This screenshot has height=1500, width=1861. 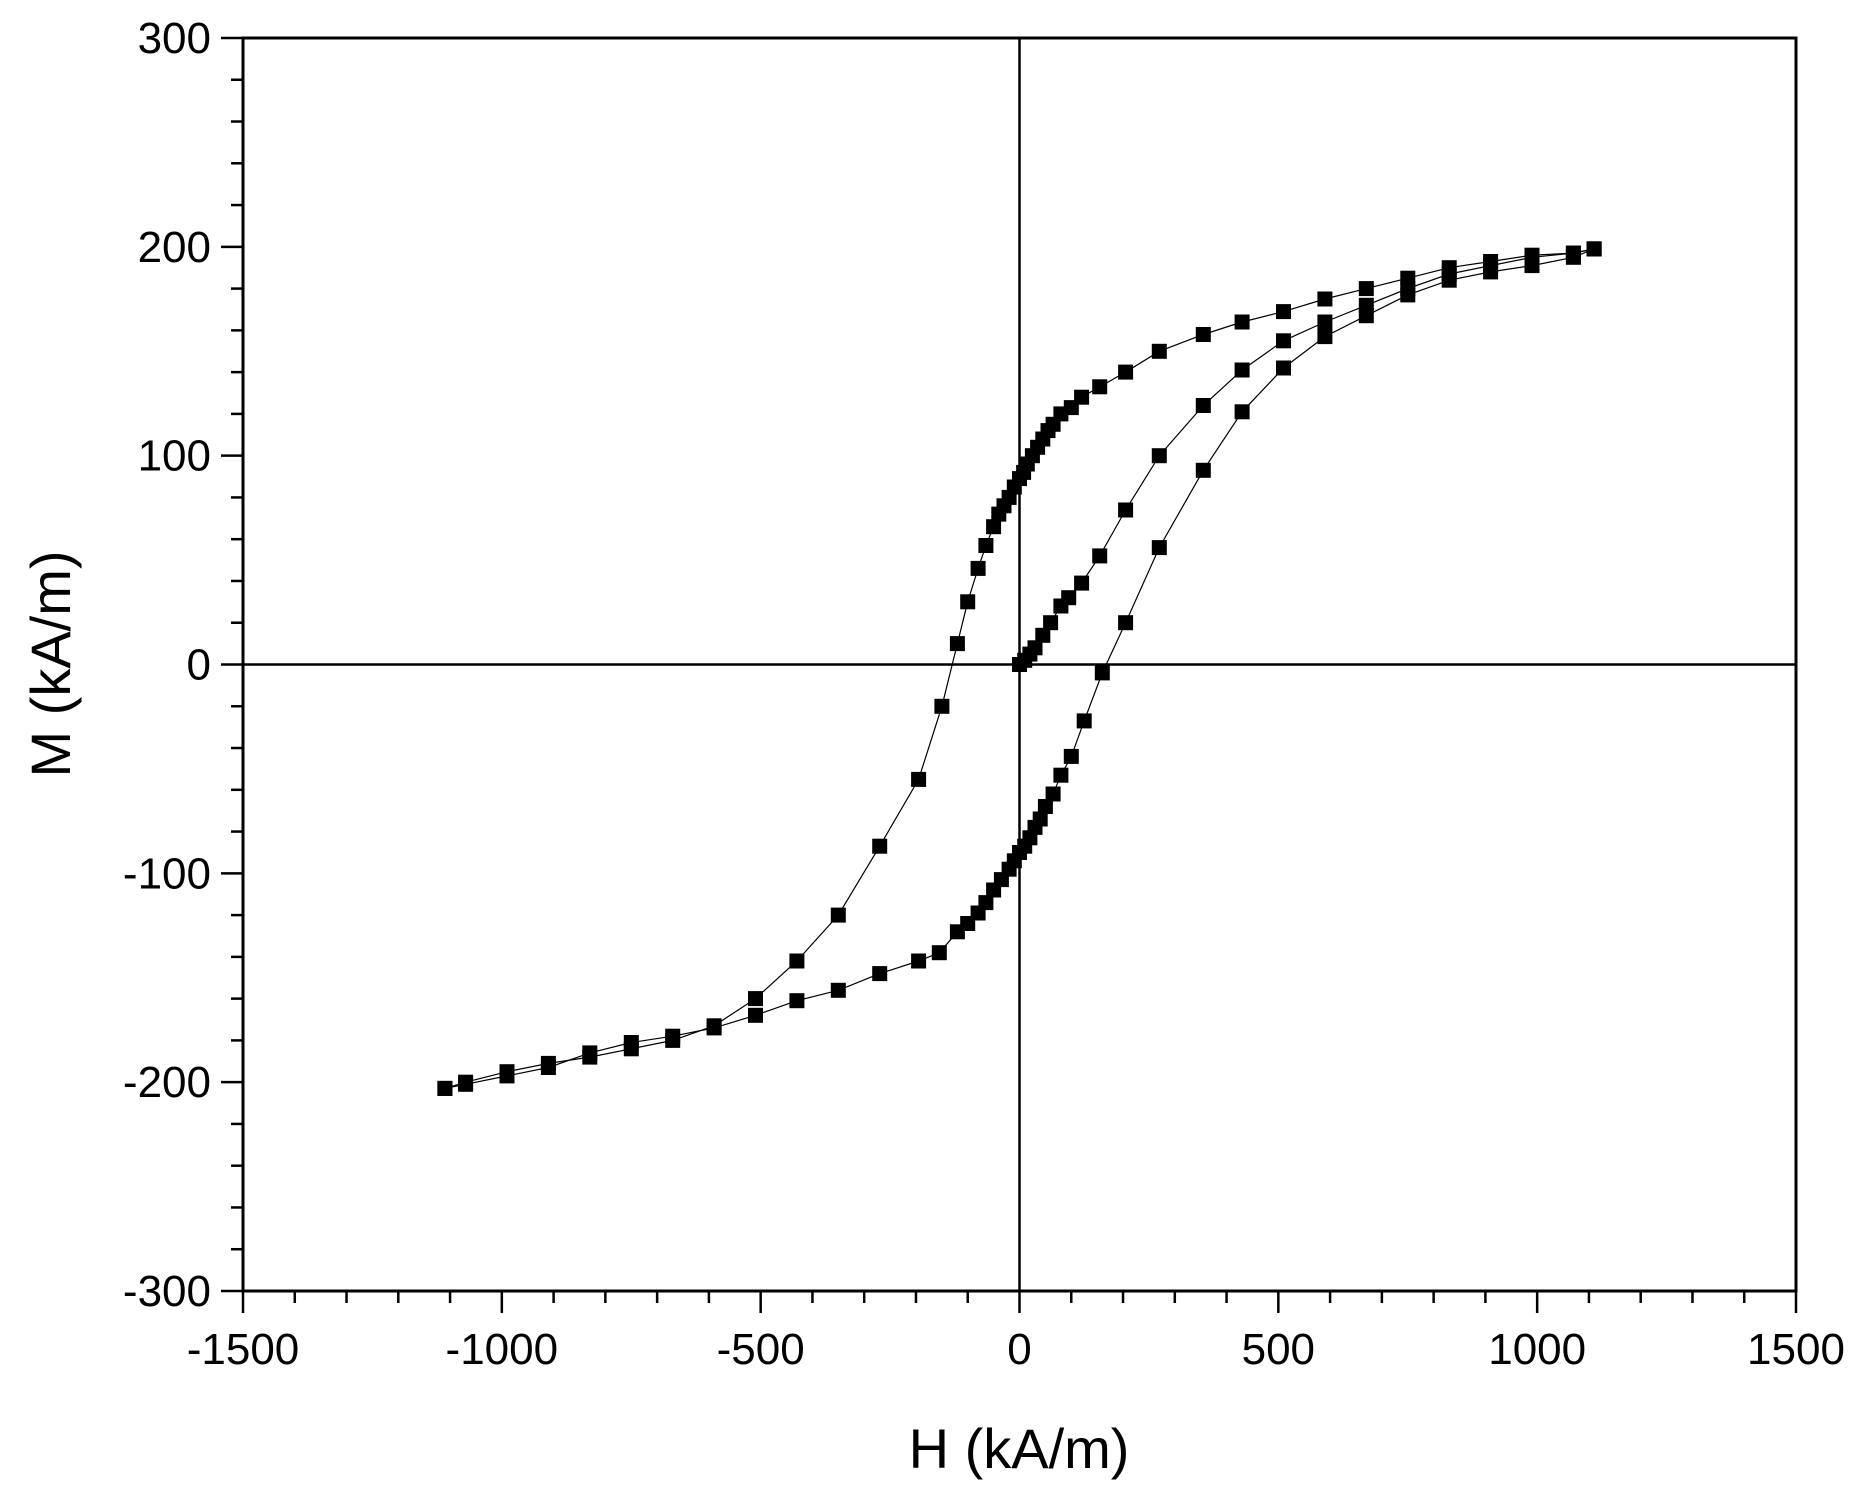 What do you see at coordinates (167, 665) in the screenshot?
I see `y-tick-labels: -300 -200 -100 0 100 200 300` at bounding box center [167, 665].